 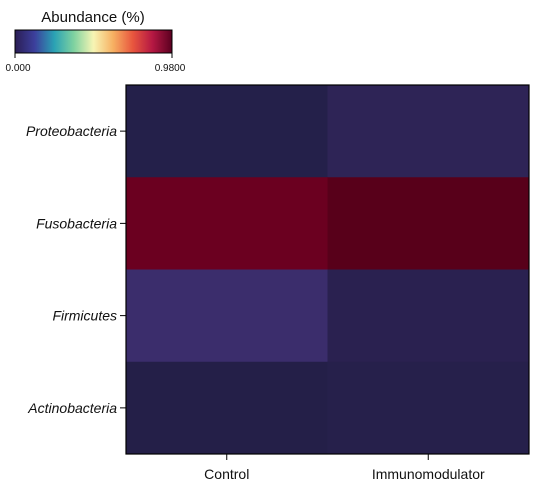 I want to click on y-tick-label-actinobacteria: Actinobacteria, so click(x=72, y=408).